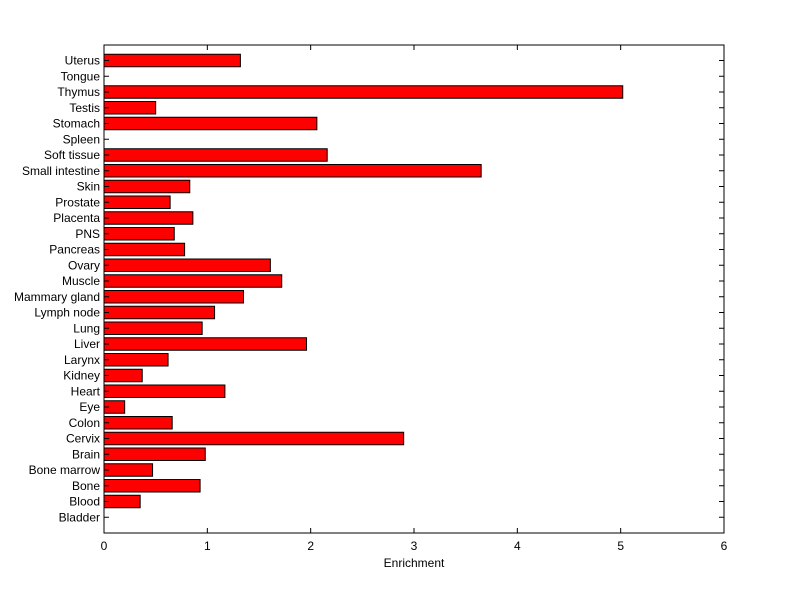 The width and height of the screenshot is (800, 599). Describe the element at coordinates (159, 312) in the screenshot. I see `bar-lymph-node` at that location.